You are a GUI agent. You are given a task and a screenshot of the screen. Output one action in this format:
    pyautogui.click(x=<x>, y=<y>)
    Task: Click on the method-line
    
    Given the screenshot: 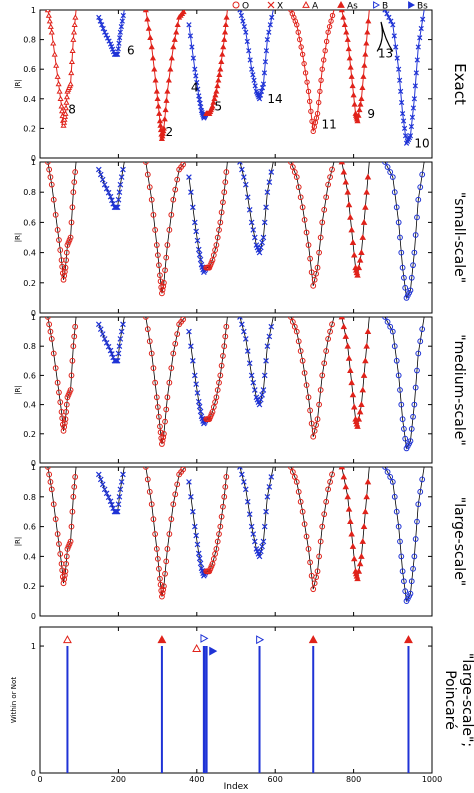 What is the action you would take?
    pyautogui.click(x=165, y=532)
    